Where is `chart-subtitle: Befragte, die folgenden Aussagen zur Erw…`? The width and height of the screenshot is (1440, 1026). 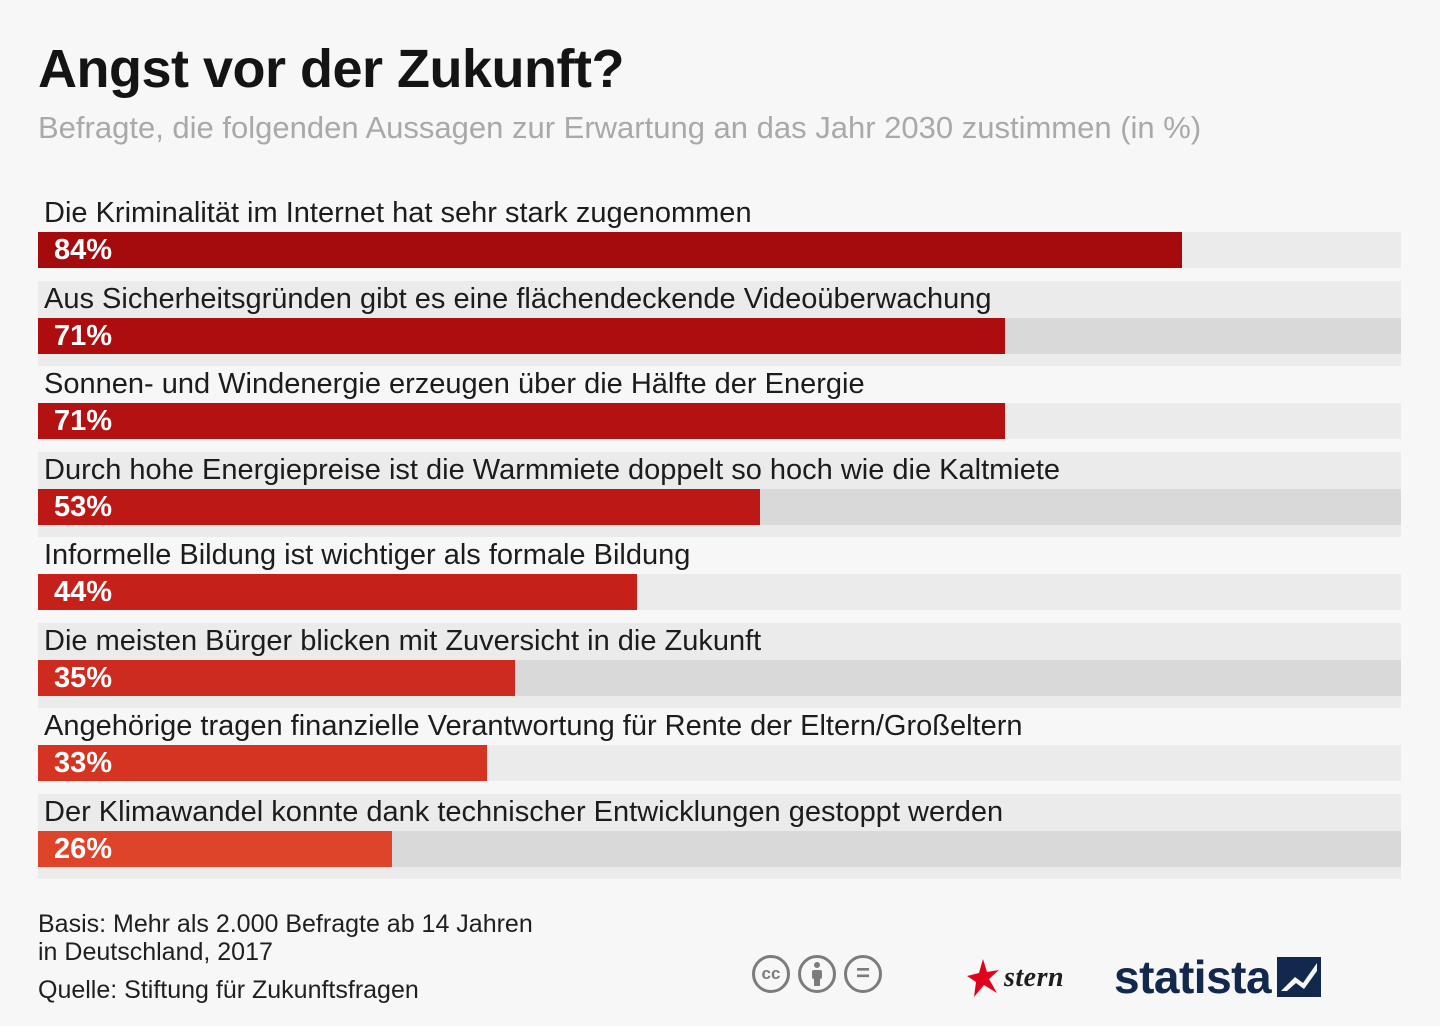 chart-subtitle: Befragte, die folgenden Aussagen zur Erw… is located at coordinates (620, 127).